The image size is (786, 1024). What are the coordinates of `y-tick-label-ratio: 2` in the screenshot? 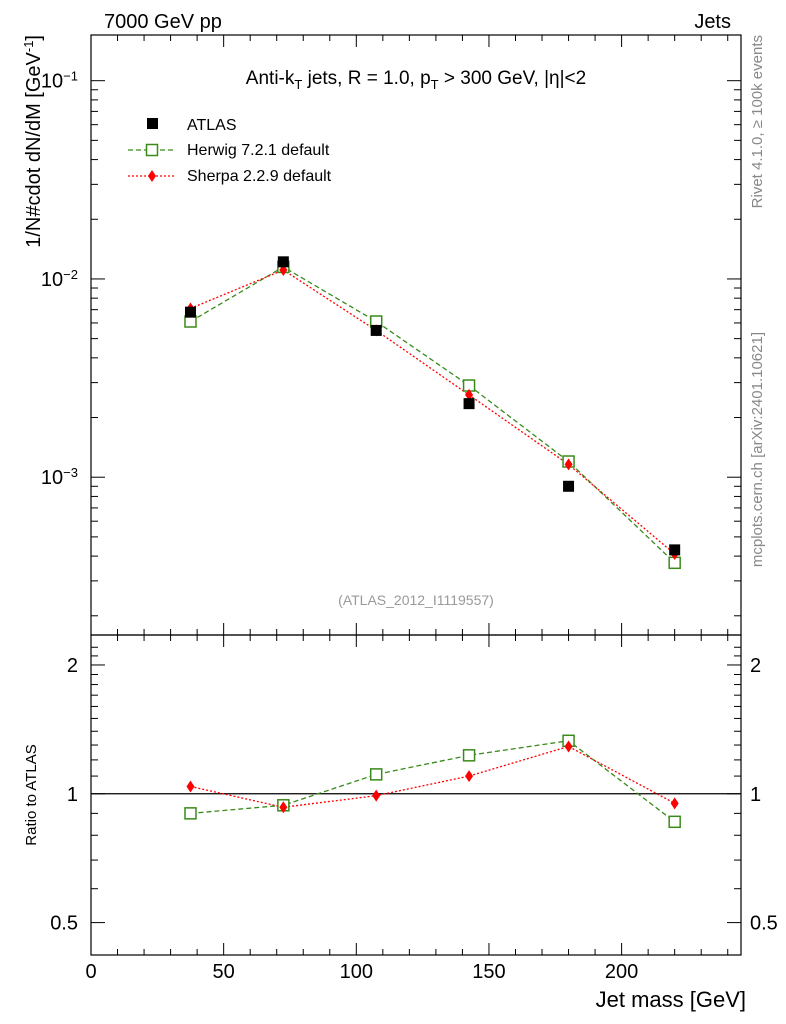 It's located at (72, 666).